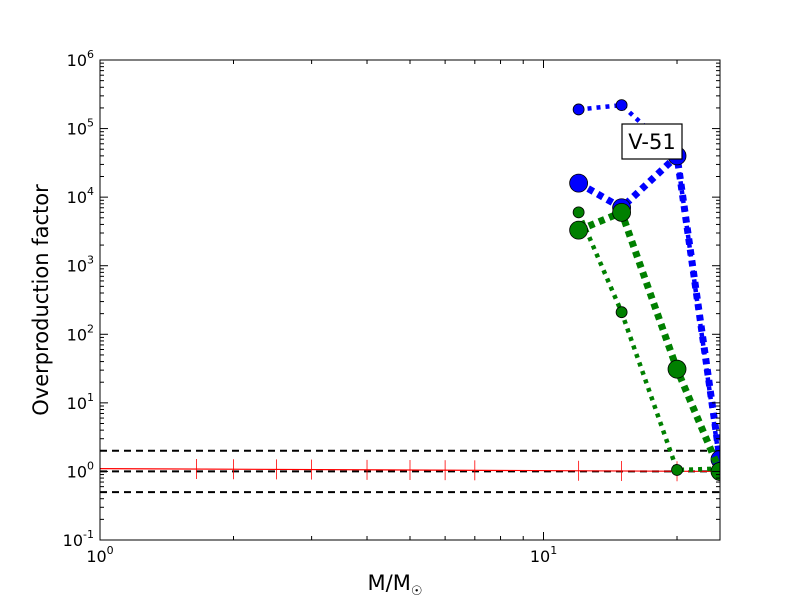  Describe the element at coordinates (80, 333) in the screenshot. I see `y-tick-label-3: 10²` at that location.